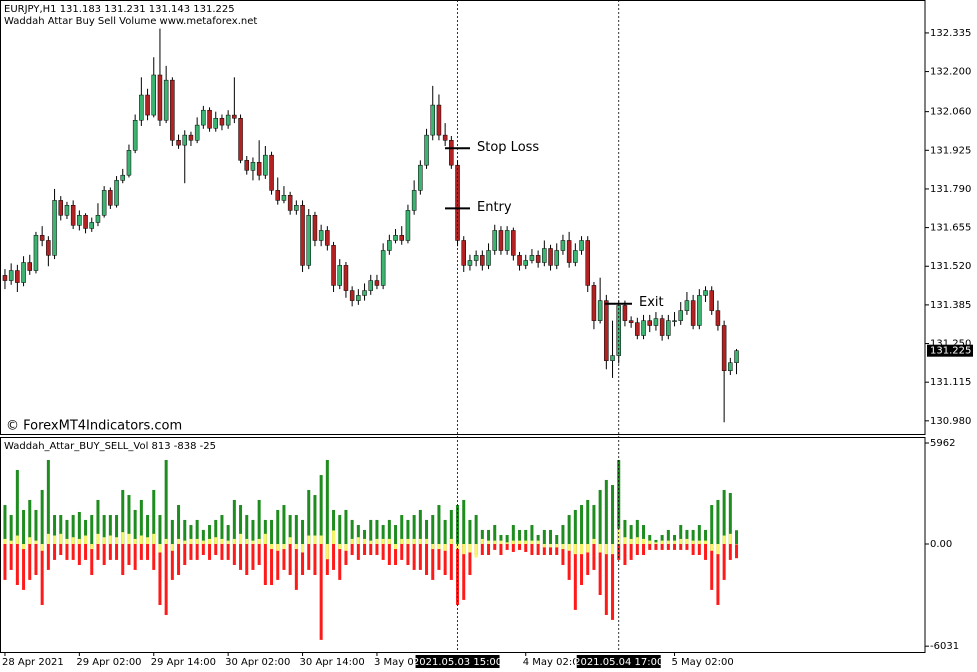 The height and width of the screenshot is (672, 977). I want to click on y-tick-label: 131.385, so click(950, 305).